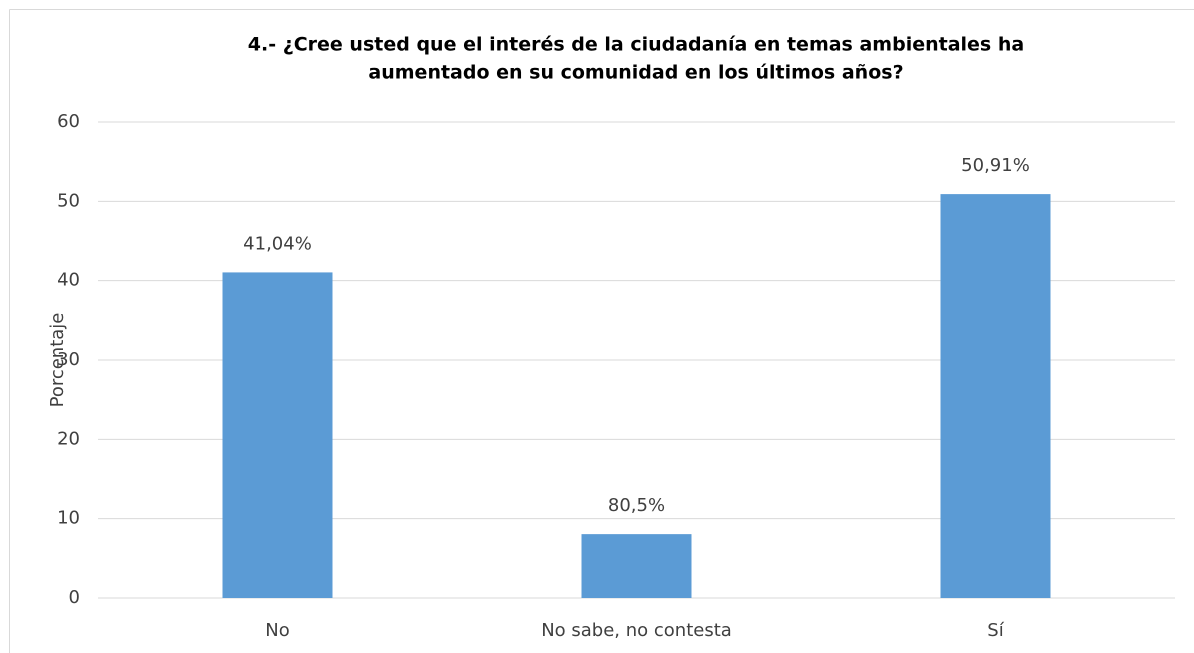 The height and width of the screenshot is (653, 1194). What do you see at coordinates (277, 243) in the screenshot?
I see `data-label: 41,04%` at bounding box center [277, 243].